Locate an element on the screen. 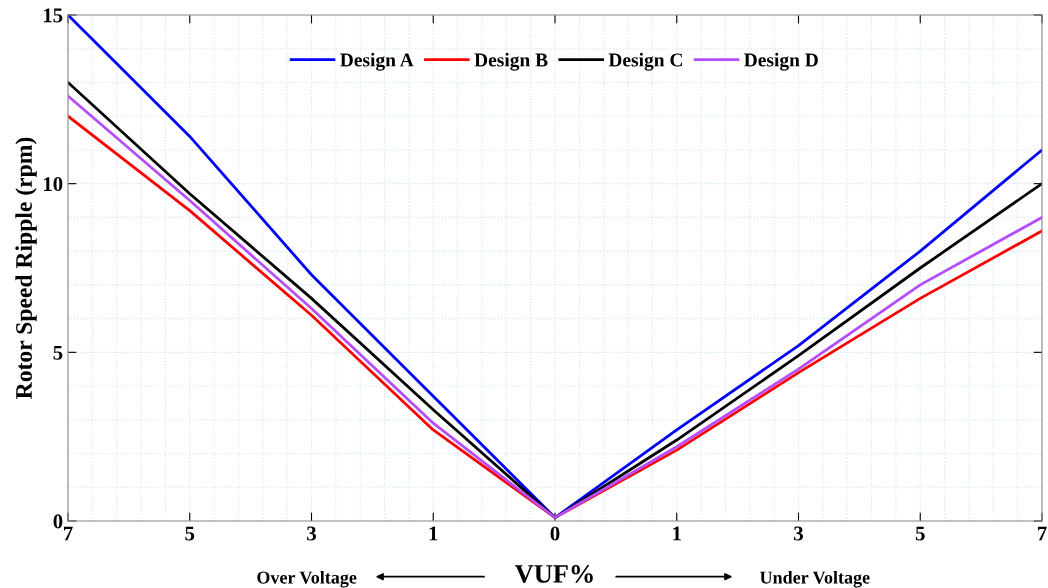 The image size is (1048, 588). legend-label: Design A is located at coordinates (377, 61).